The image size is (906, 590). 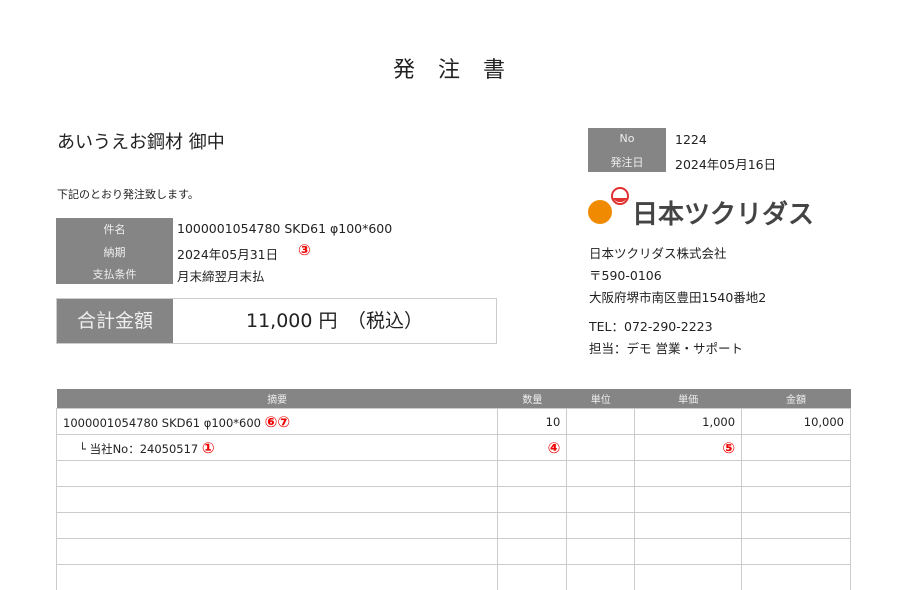 I want to click on internal-no: └ 当社No：24050517, so click(x=139, y=448).